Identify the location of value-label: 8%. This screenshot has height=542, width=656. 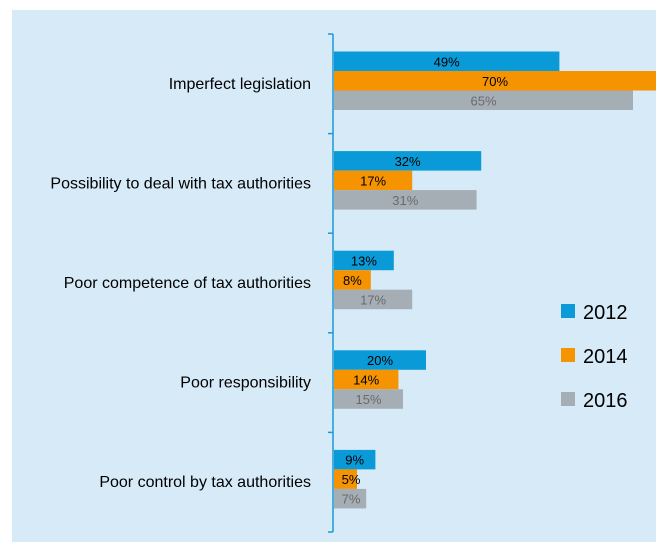
(352, 280).